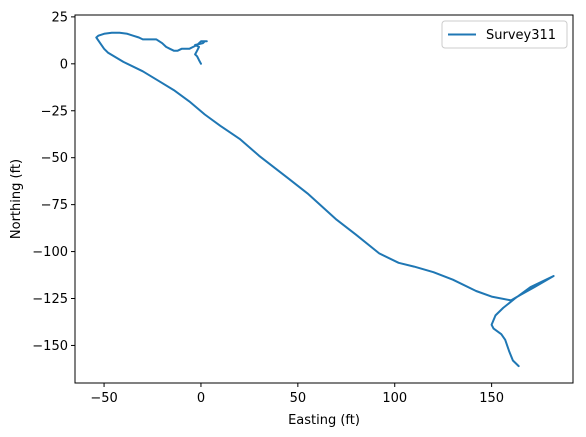 Image resolution: width=586 pixels, height=437 pixels. Describe the element at coordinates (50, 346) in the screenshot. I see `y-tick-label: −150` at that location.